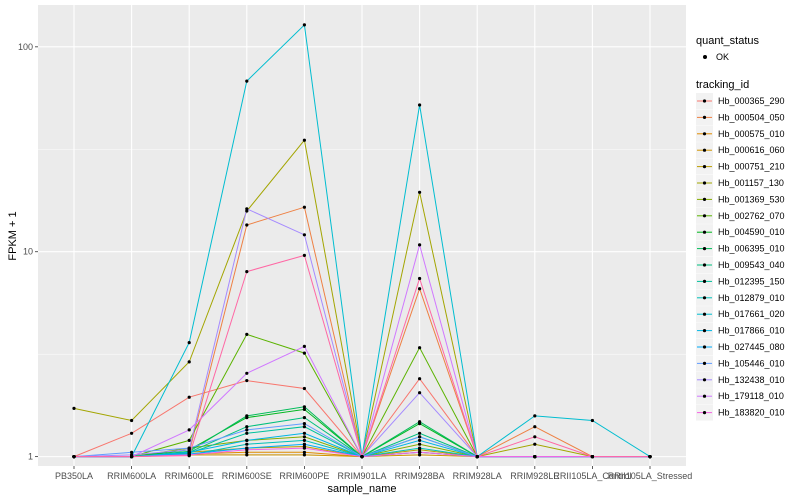 This screenshot has height=500, width=800. I want to click on legend-shape-key, so click(705, 57).